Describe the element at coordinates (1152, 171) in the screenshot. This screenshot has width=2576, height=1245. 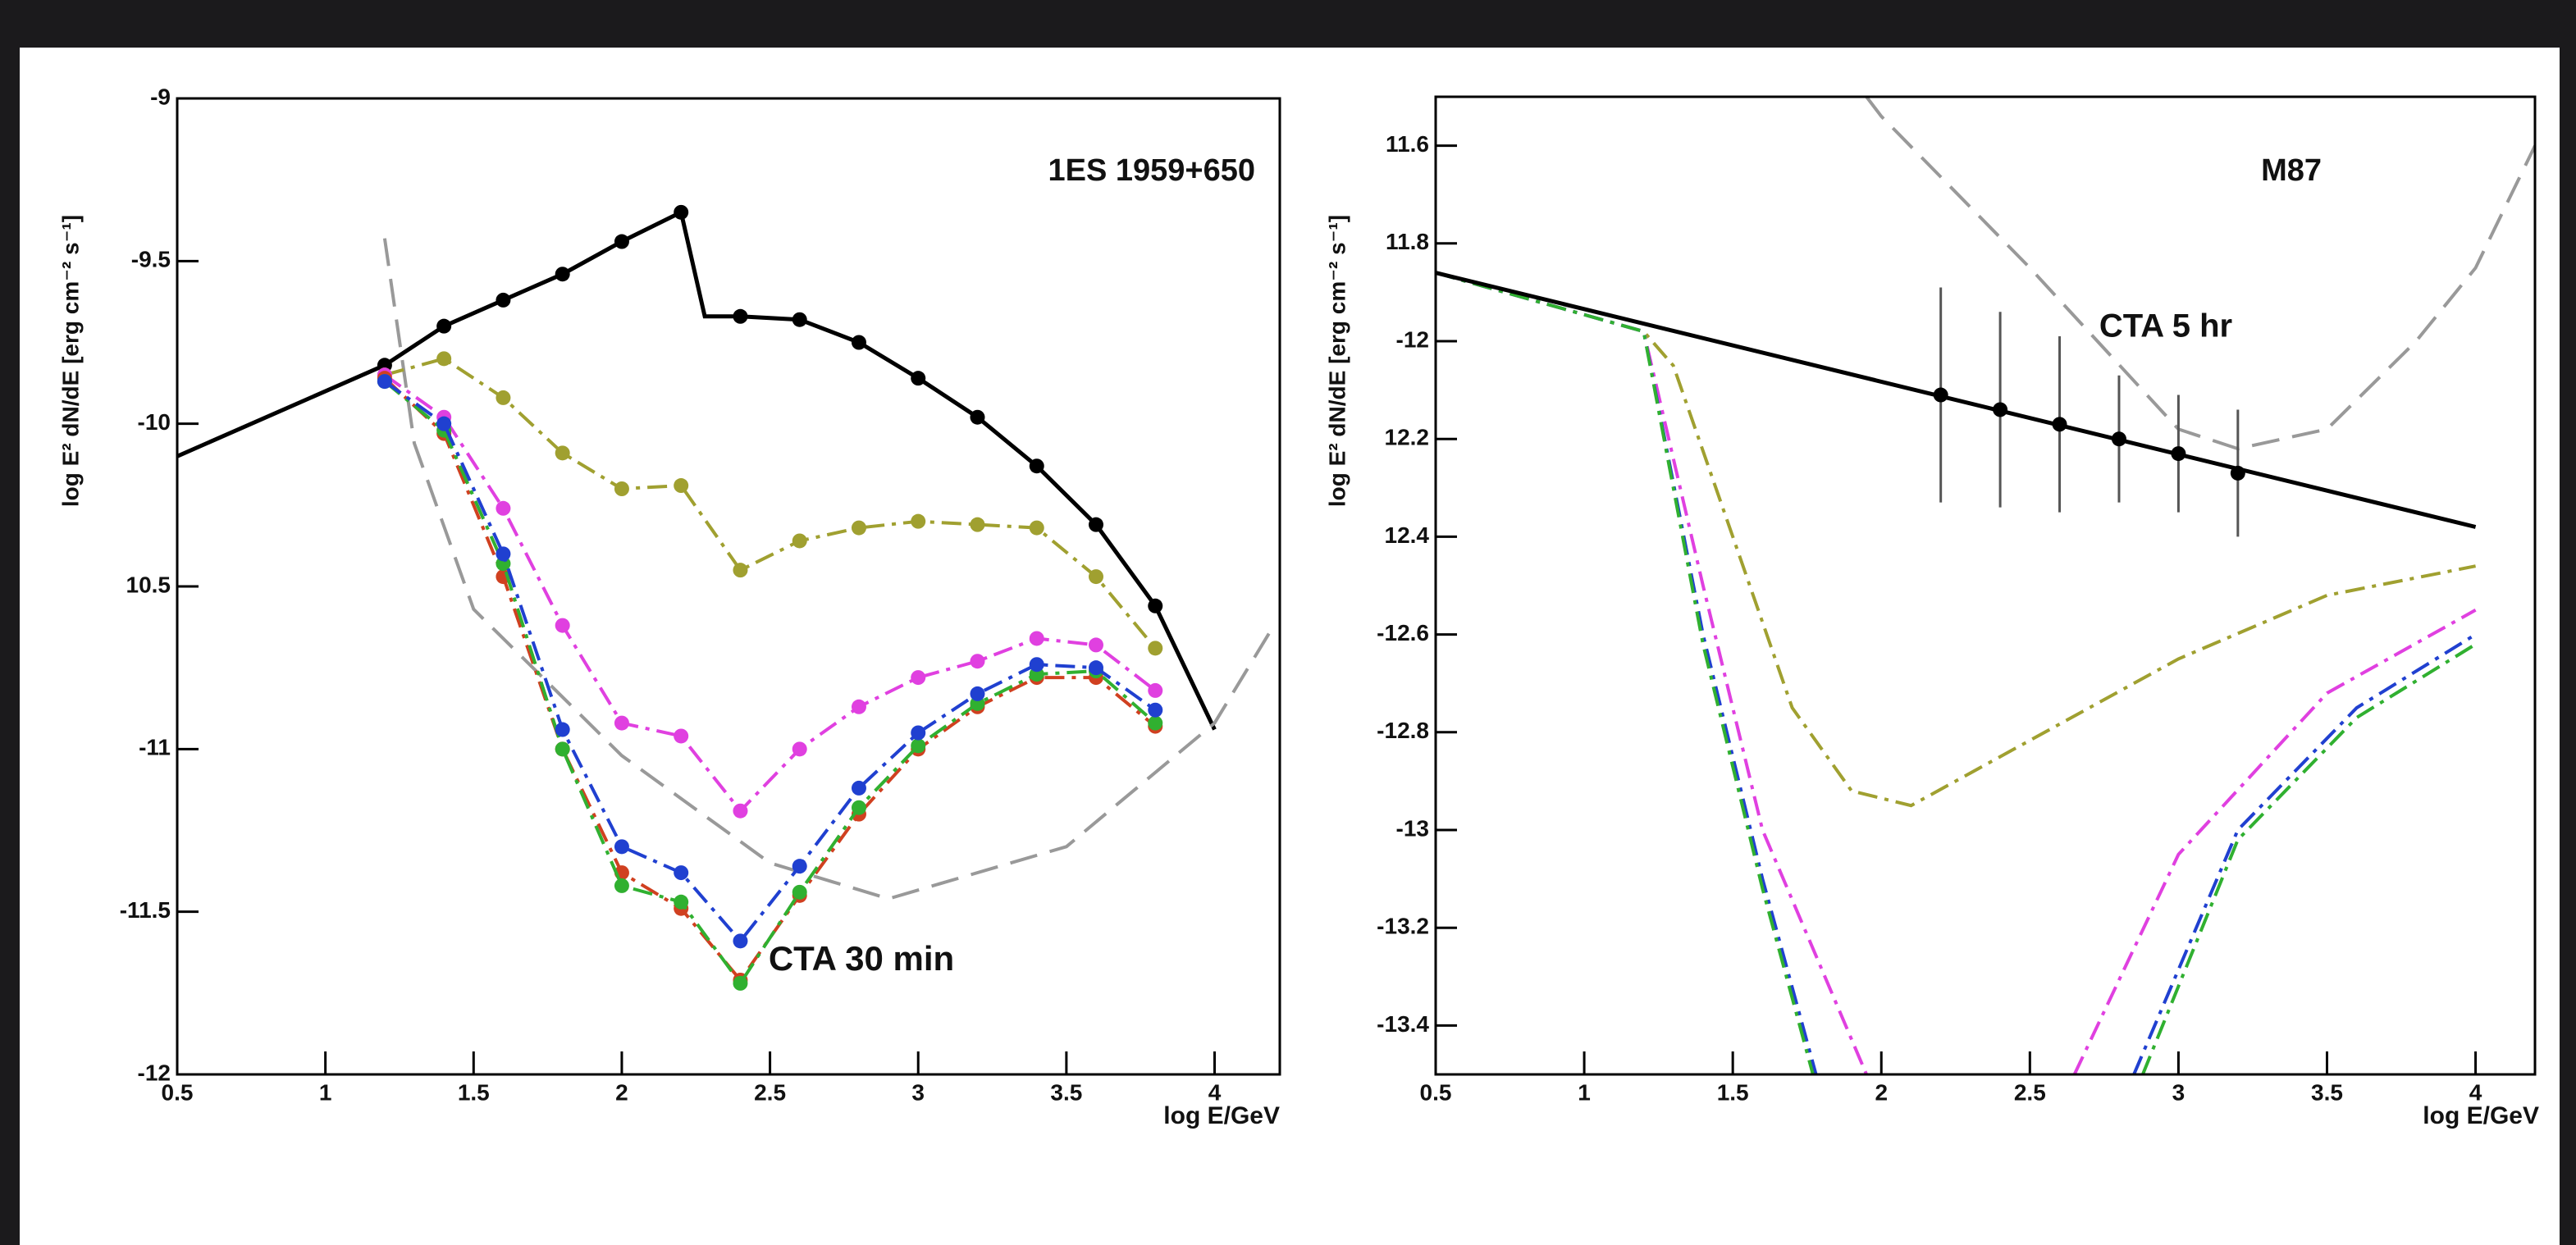
I see `annotation: 1ES 1959+650` at that location.